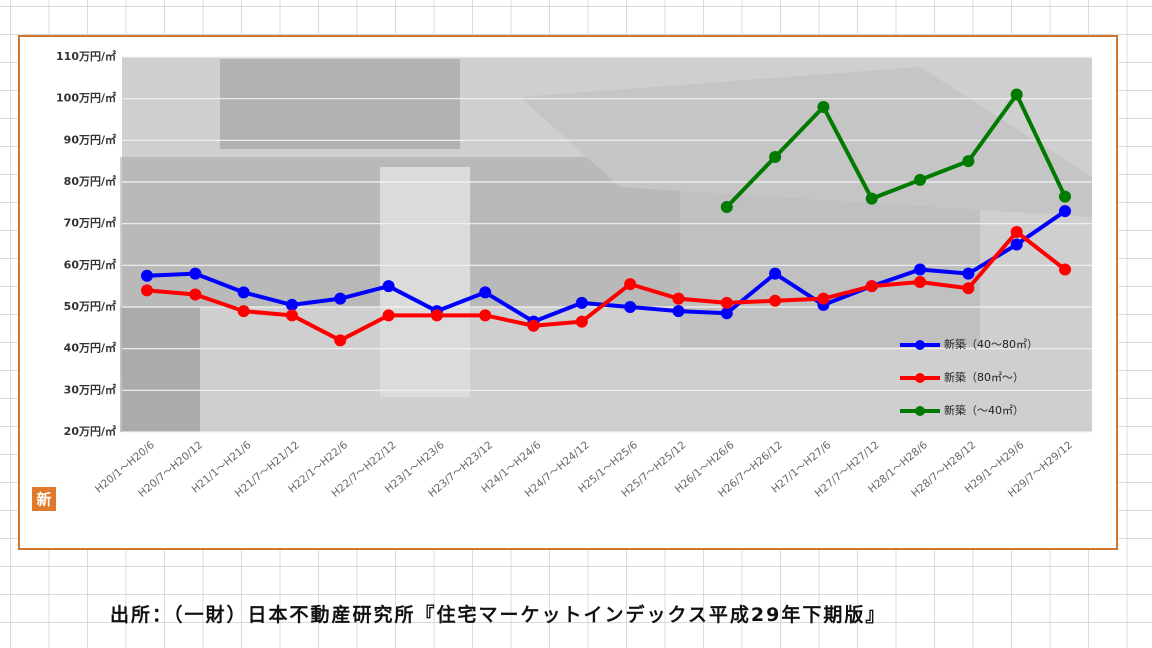  I want to click on legend-label: 新築（40～80㎡）, so click(991, 344).